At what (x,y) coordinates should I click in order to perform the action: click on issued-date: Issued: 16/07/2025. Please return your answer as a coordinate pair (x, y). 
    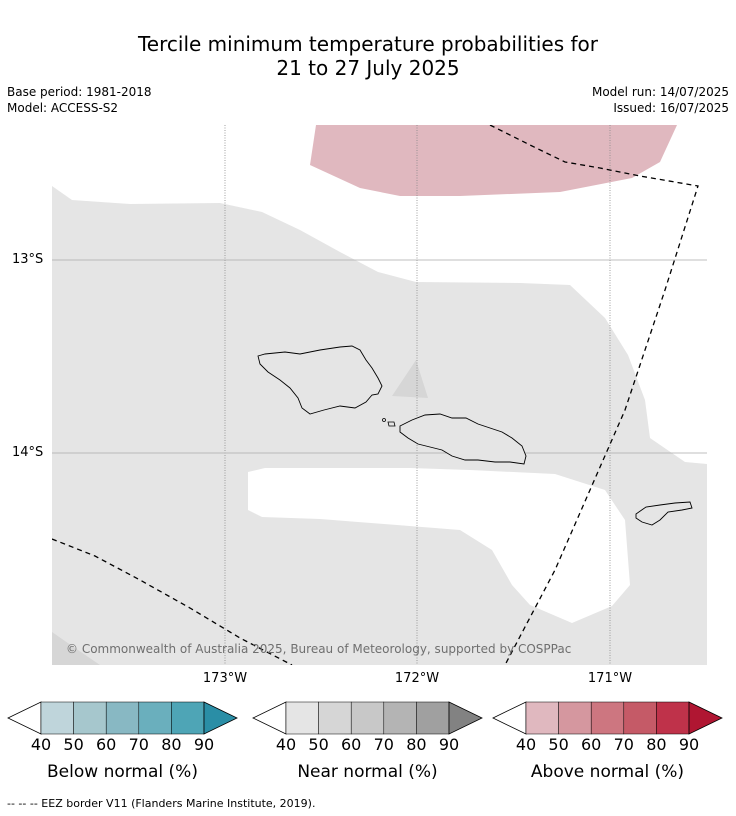
    Looking at the image, I should click on (671, 108).